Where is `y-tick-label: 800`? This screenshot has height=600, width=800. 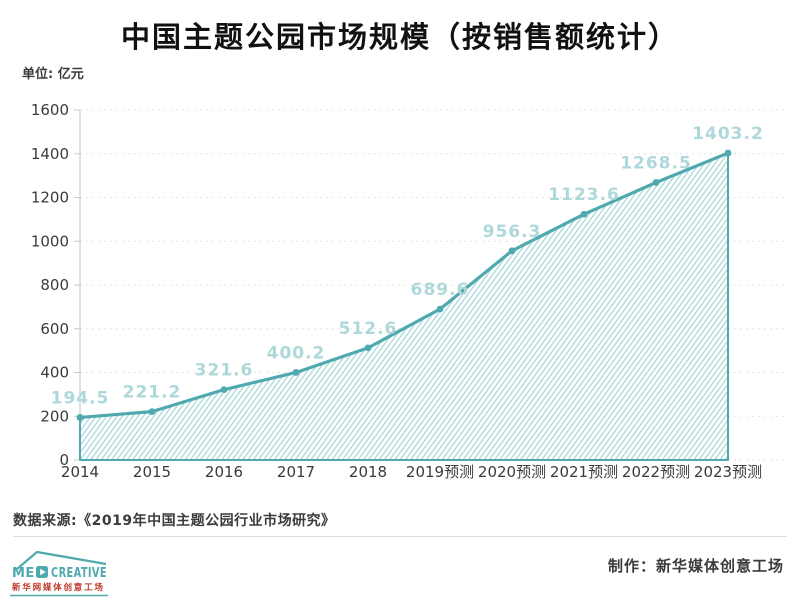 y-tick-label: 800 is located at coordinates (54, 285).